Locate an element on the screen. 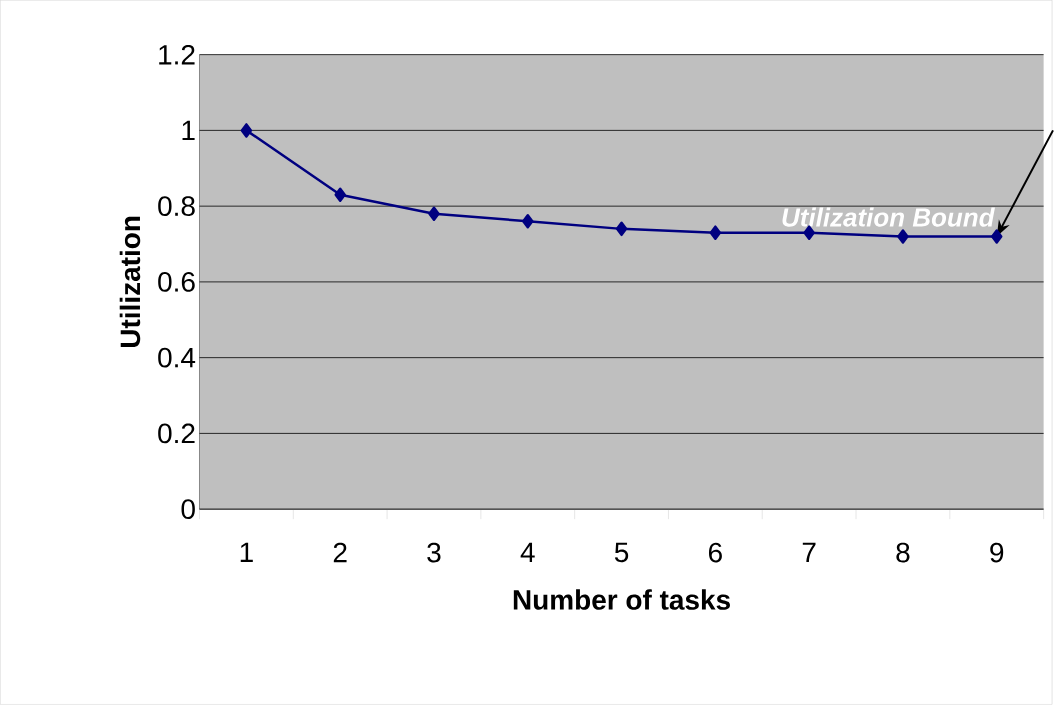  x-tick-label: 5 is located at coordinates (621, 552).